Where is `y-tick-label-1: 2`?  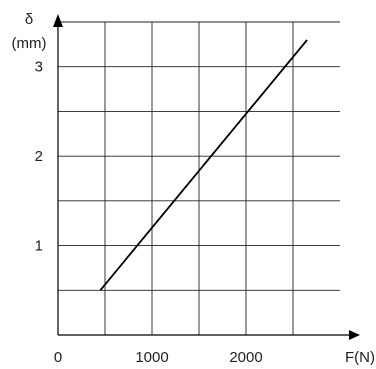
y-tick-label-1: 2 is located at coordinates (39, 156).